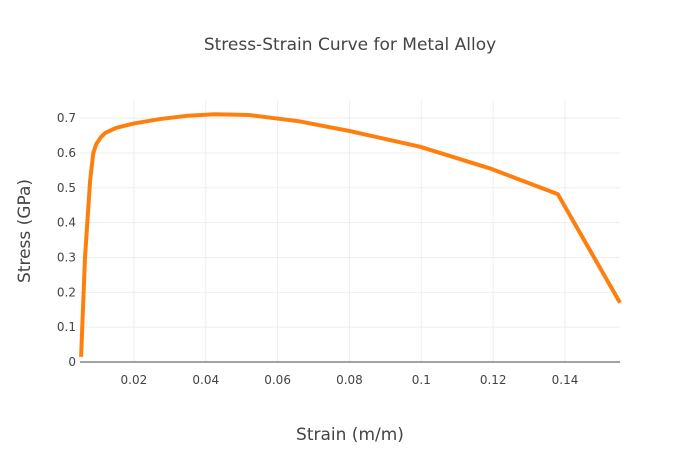 The image size is (700, 450). Describe the element at coordinates (72, 362) in the screenshot. I see `y-tick-label: 0` at that location.